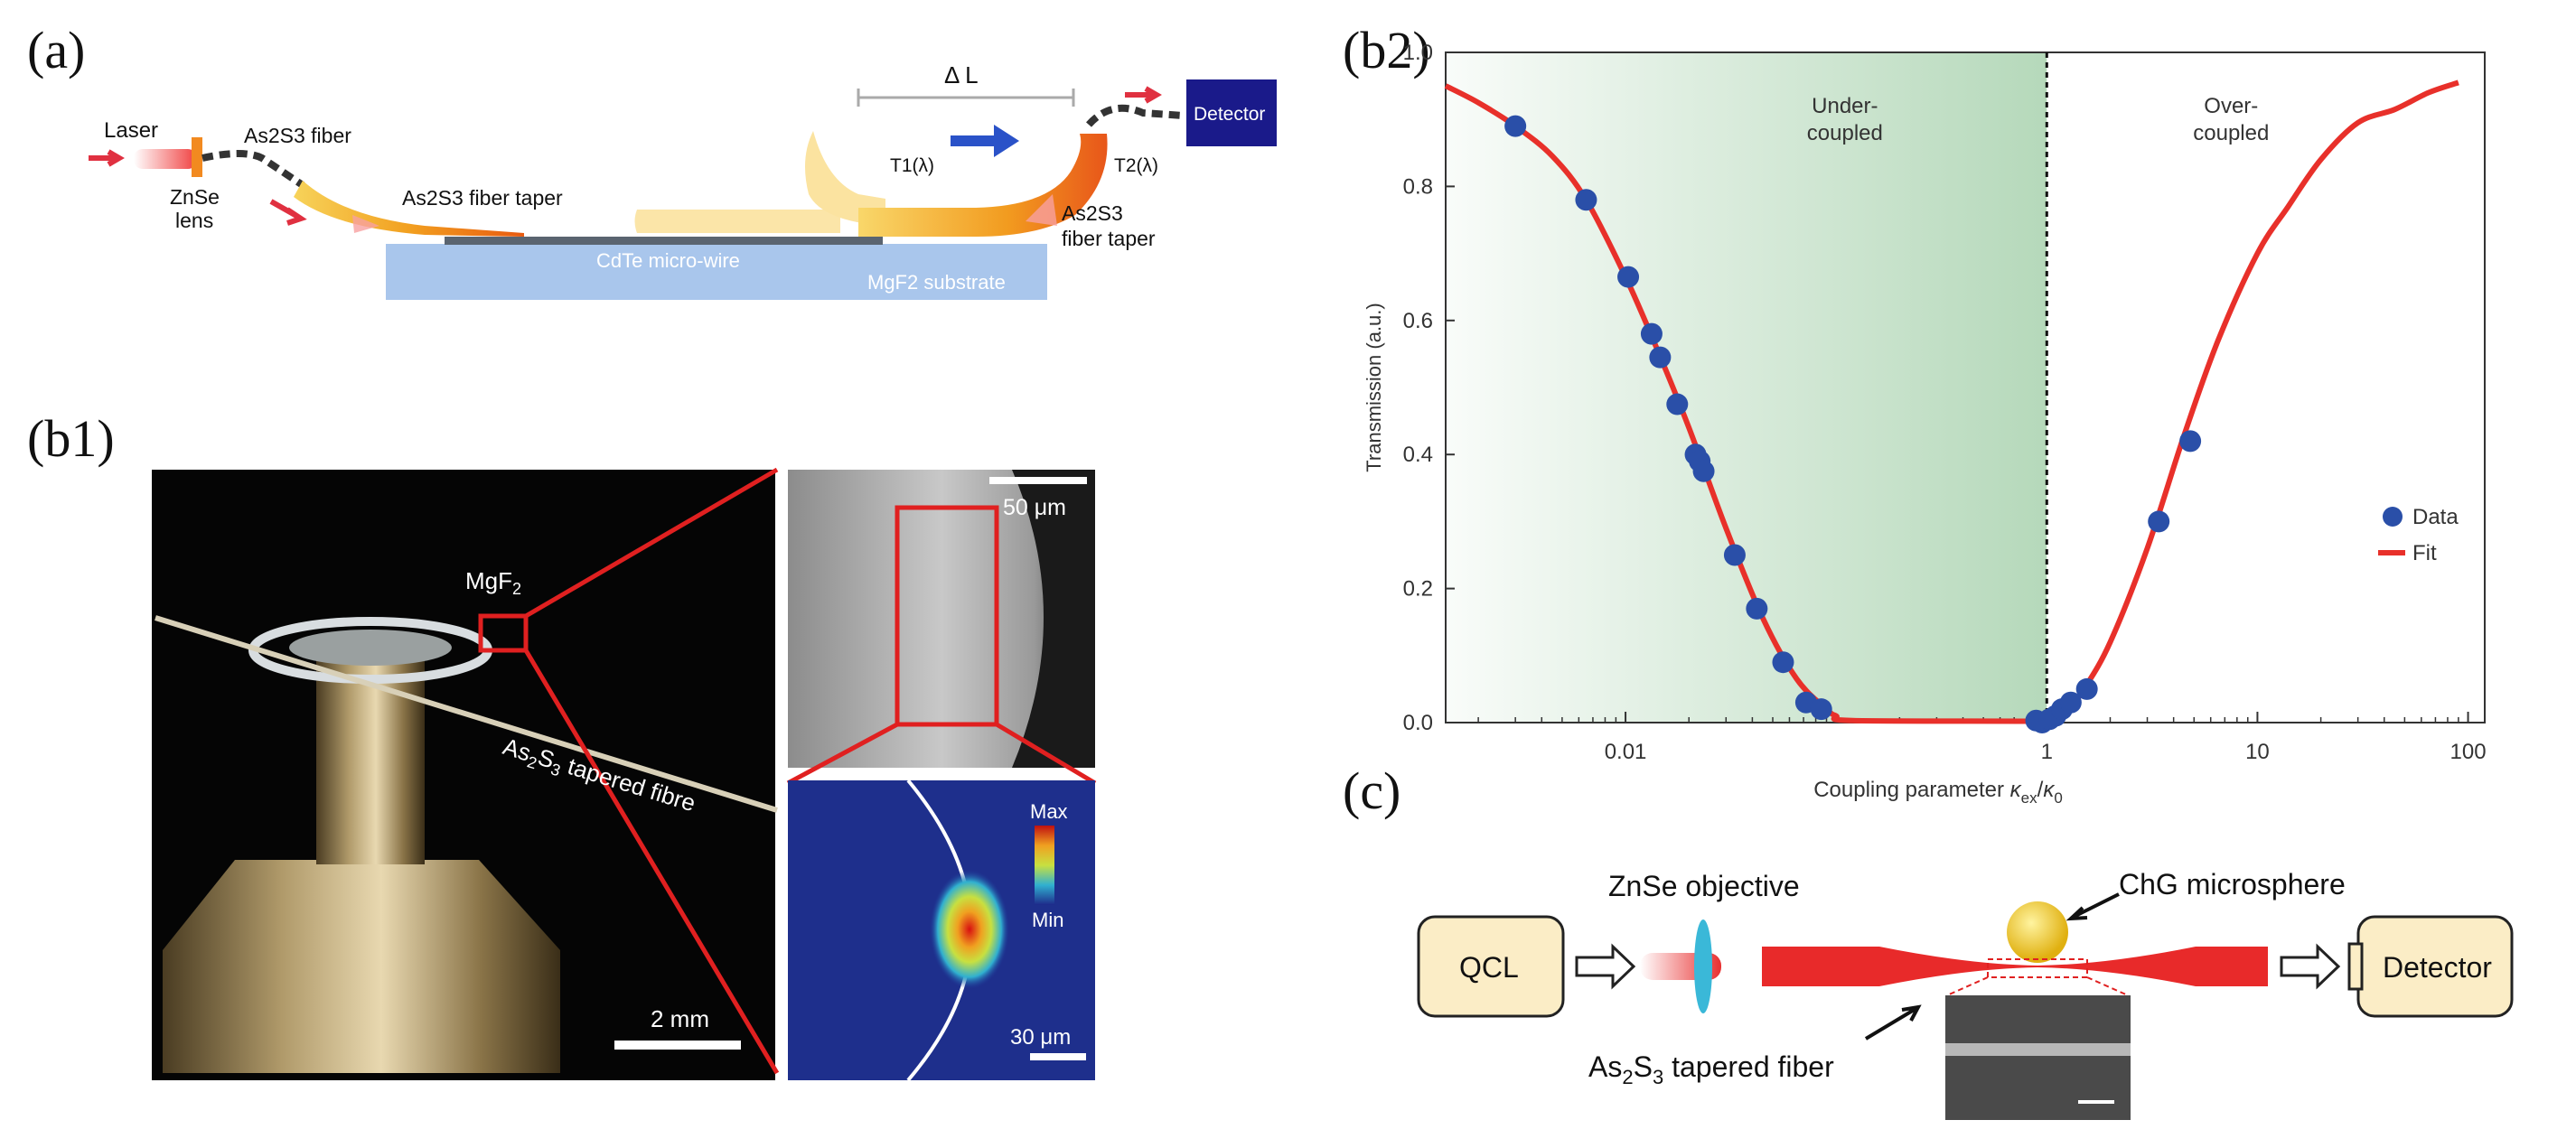 This screenshot has width=2576, height=1148. Describe the element at coordinates (1136, 165) in the screenshot. I see `label-t2: T2(λ)` at that location.